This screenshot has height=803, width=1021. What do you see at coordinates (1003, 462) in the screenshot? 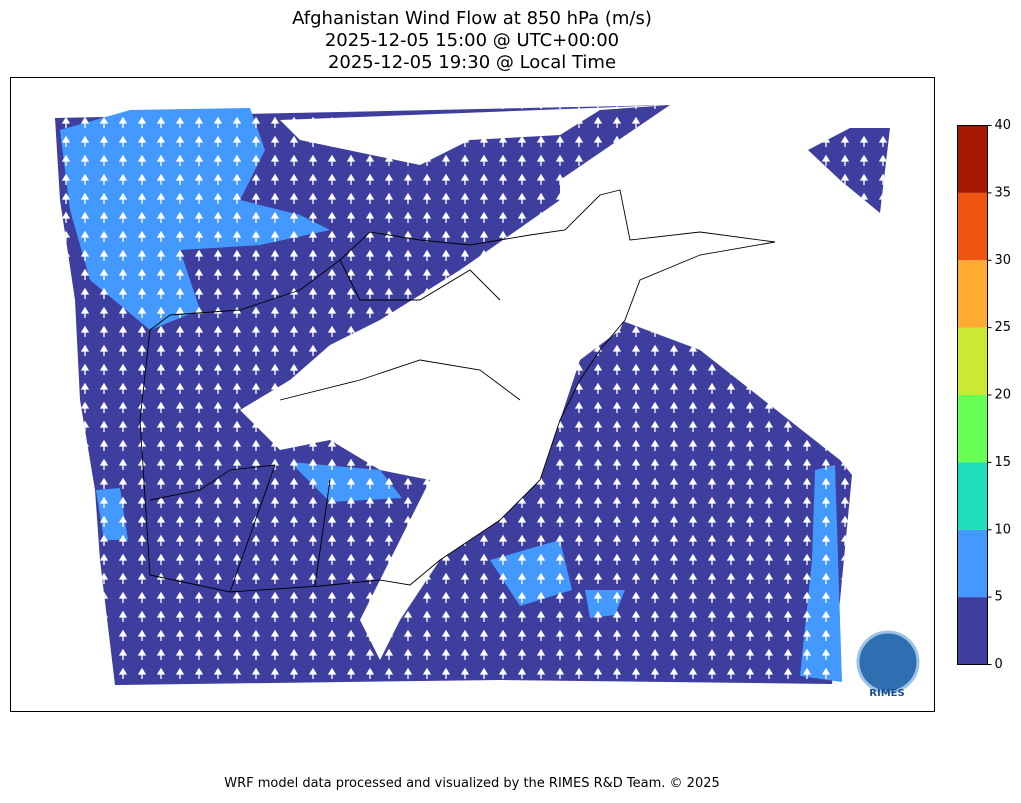
I see `colorbar-tick-label: 15` at bounding box center [1003, 462].